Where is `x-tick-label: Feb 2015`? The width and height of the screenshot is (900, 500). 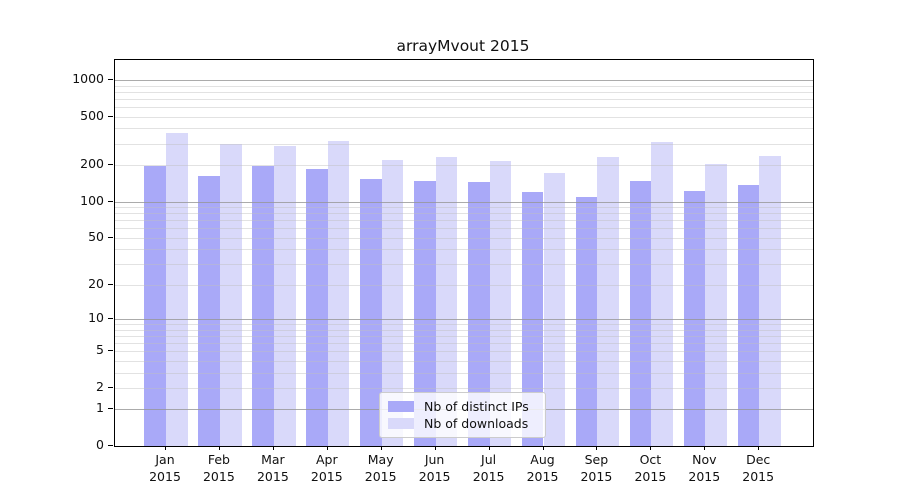
x-tick-label: Feb 2015 is located at coordinates (218, 468).